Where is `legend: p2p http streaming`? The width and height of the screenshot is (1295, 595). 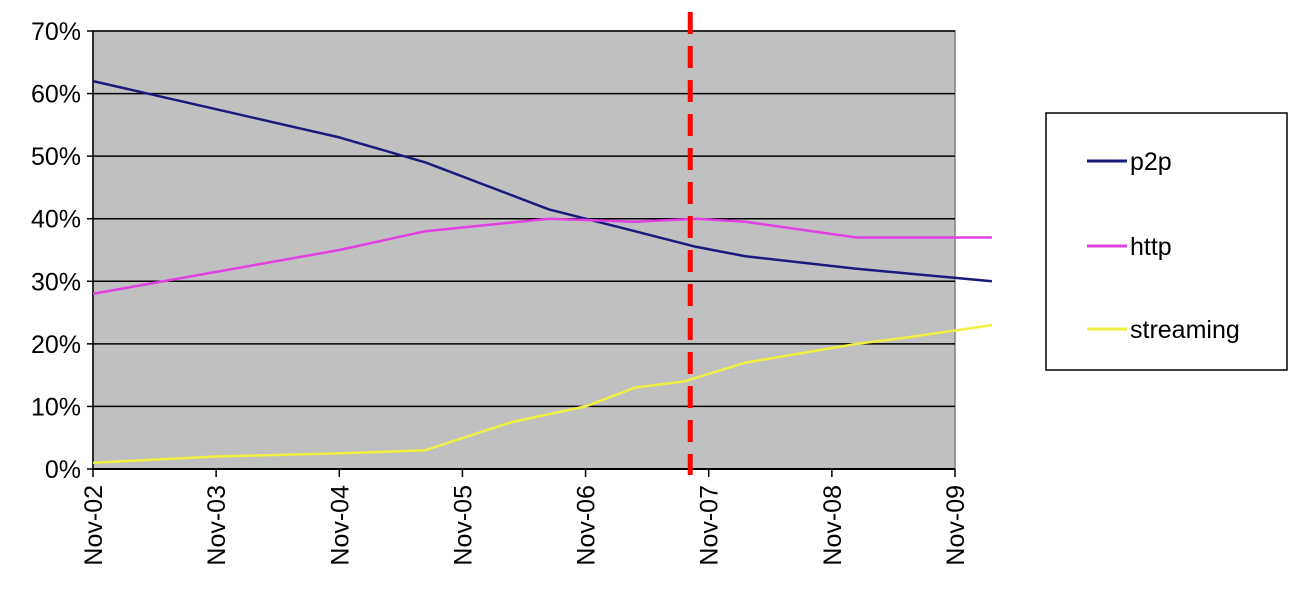
legend: p2p http streaming is located at coordinates (1166, 241).